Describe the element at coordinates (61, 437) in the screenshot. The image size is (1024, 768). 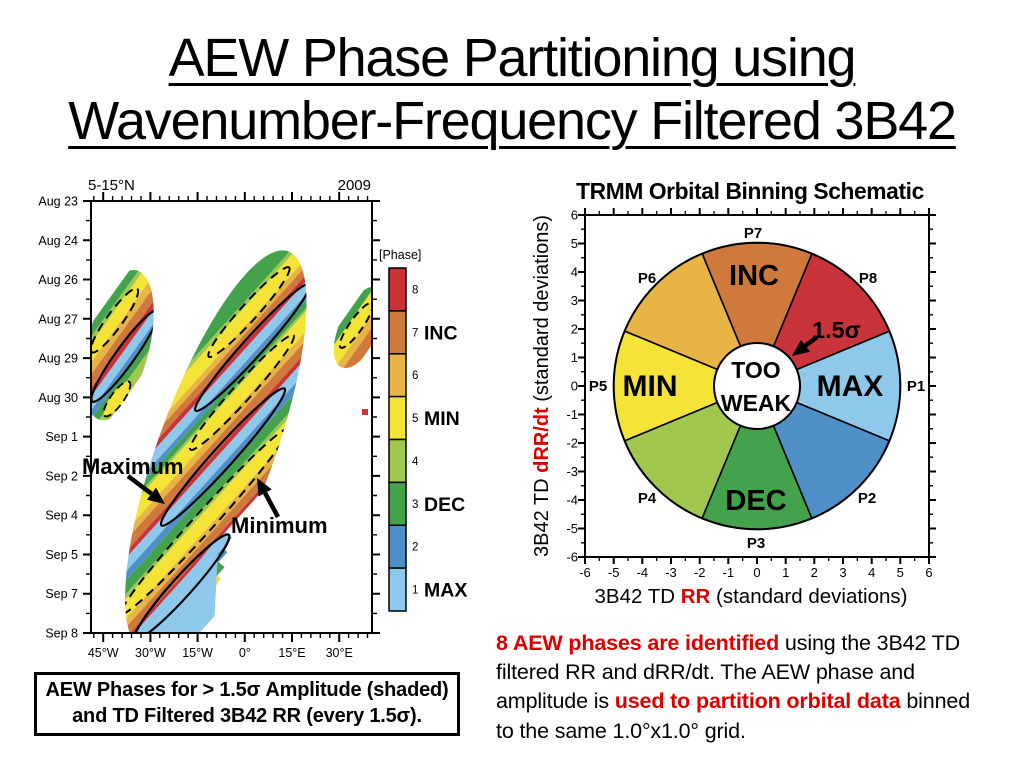
I see `svg-text: Sep 1` at that location.